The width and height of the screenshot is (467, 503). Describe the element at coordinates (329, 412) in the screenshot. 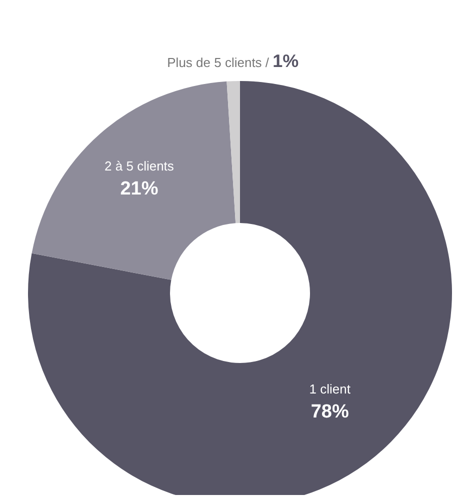

I see `data-label: 78%` at that location.